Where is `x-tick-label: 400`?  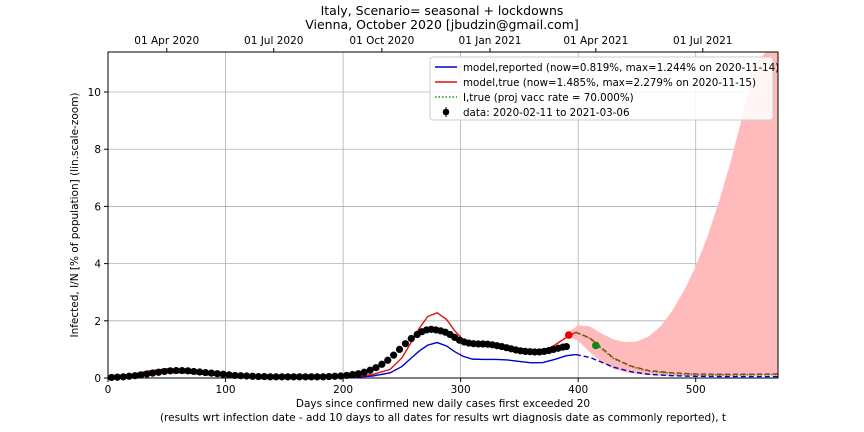
x-tick-label: 400 is located at coordinates (578, 390).